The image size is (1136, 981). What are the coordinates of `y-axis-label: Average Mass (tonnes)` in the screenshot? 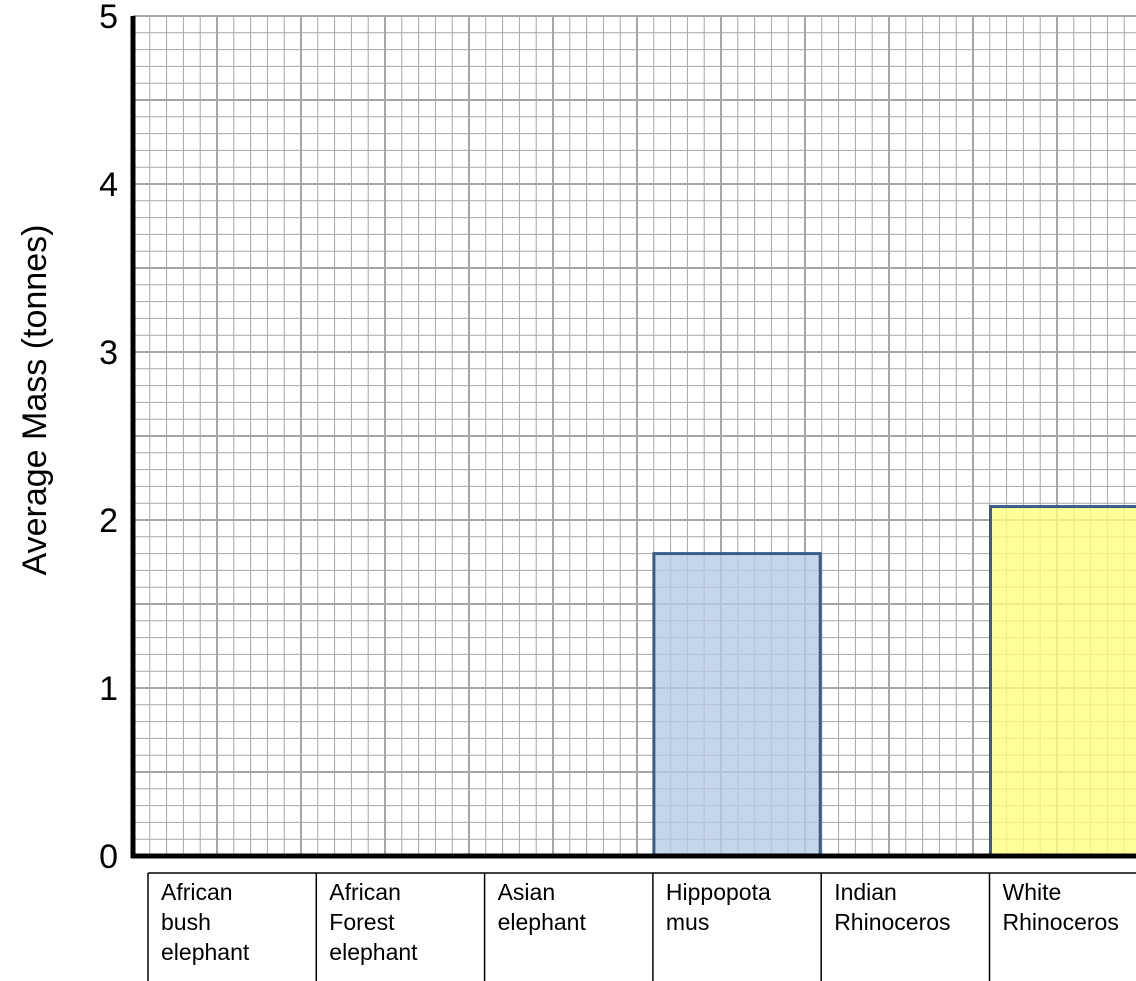 It's located at (35, 400).